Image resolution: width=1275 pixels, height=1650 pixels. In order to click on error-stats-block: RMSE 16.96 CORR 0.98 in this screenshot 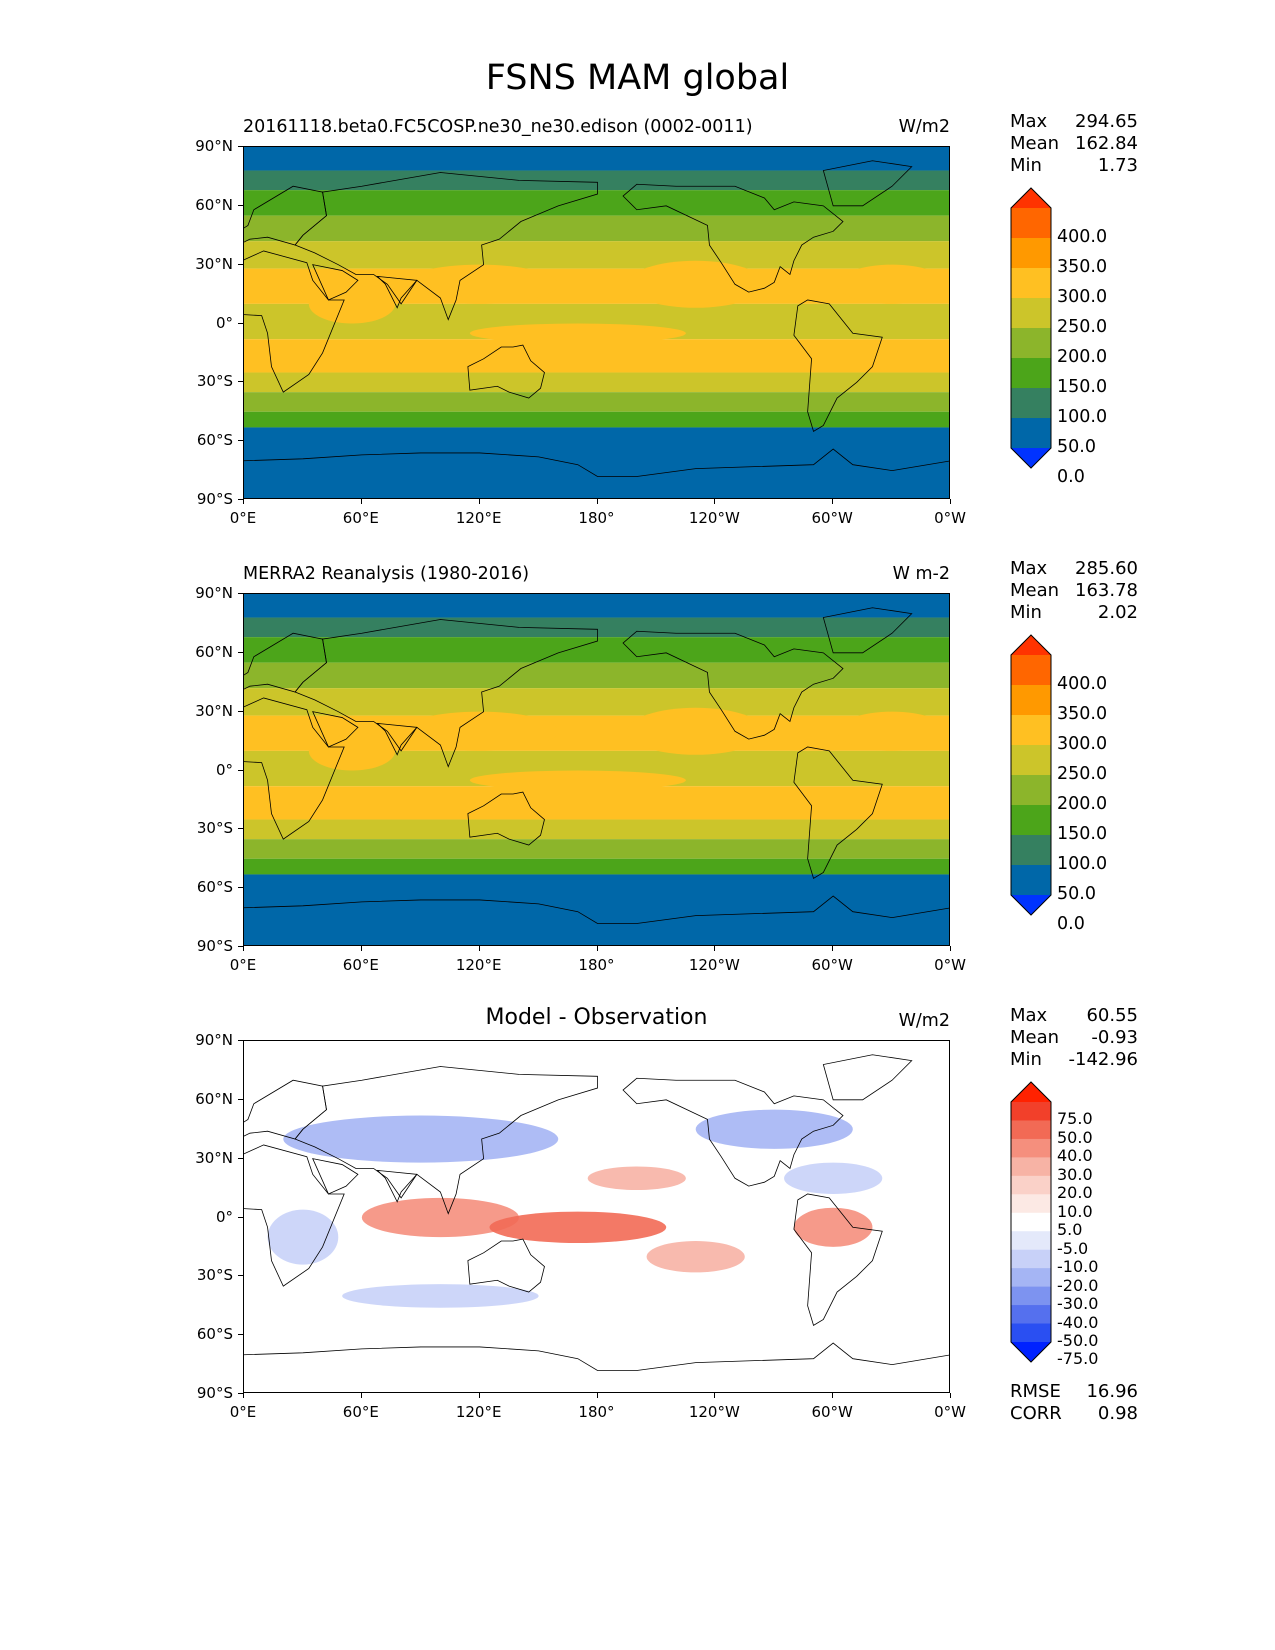, I will do `click(1074, 1403)`.